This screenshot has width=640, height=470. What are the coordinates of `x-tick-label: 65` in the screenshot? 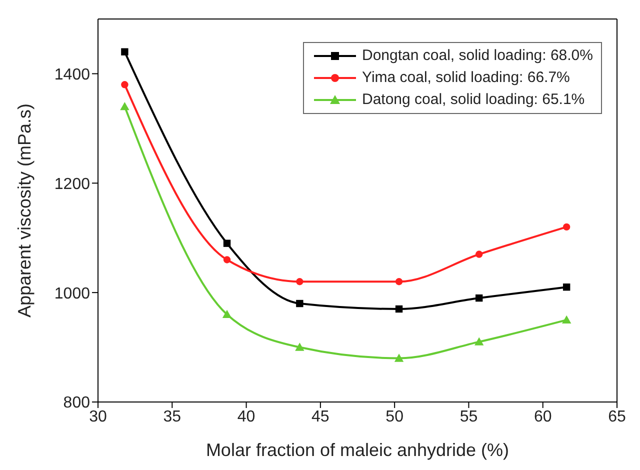 It's located at (617, 417).